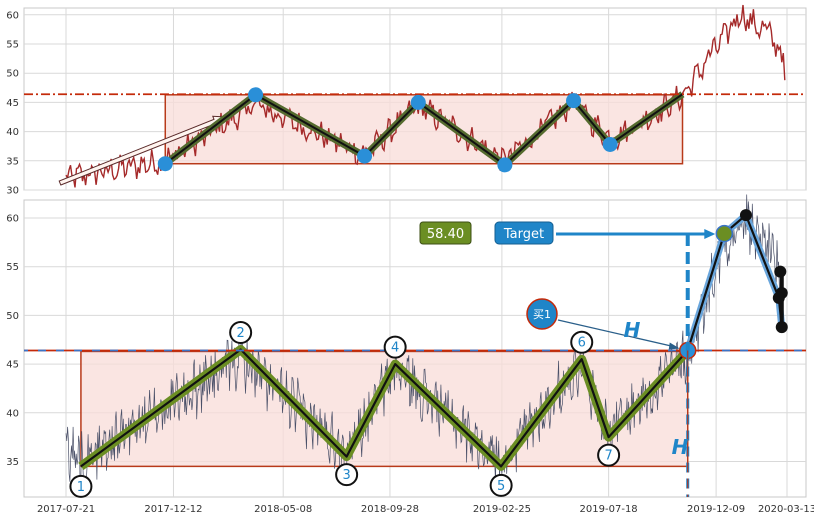  Describe the element at coordinates (12, 103) in the screenshot. I see `top-y-tick-label: 45` at that location.